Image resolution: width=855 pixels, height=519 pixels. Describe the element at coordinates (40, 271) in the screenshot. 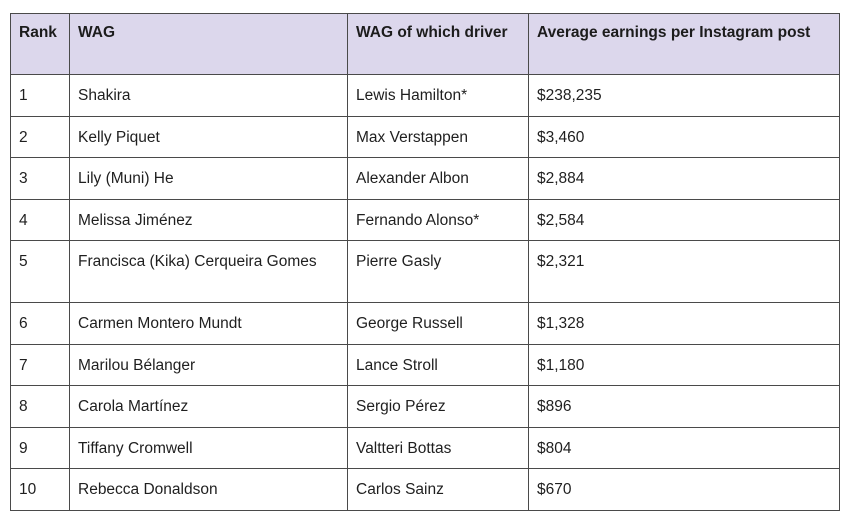

I see `cell-rank: 5` at that location.